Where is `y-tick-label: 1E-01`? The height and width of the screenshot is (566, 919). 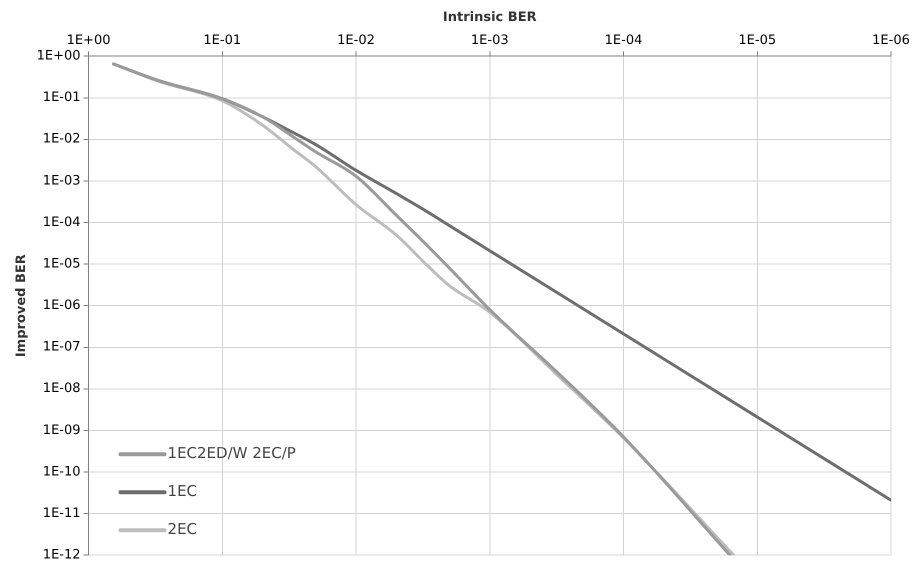 y-tick-label: 1E-01 is located at coordinates (61, 98).